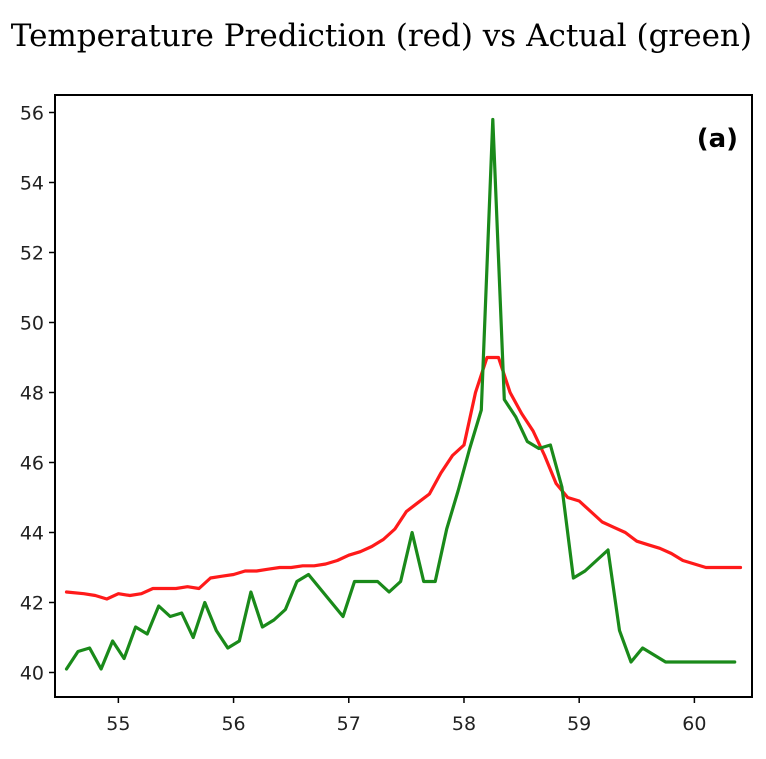  Describe the element at coordinates (694, 724) in the screenshot. I see `x-tick-label: 60` at that location.